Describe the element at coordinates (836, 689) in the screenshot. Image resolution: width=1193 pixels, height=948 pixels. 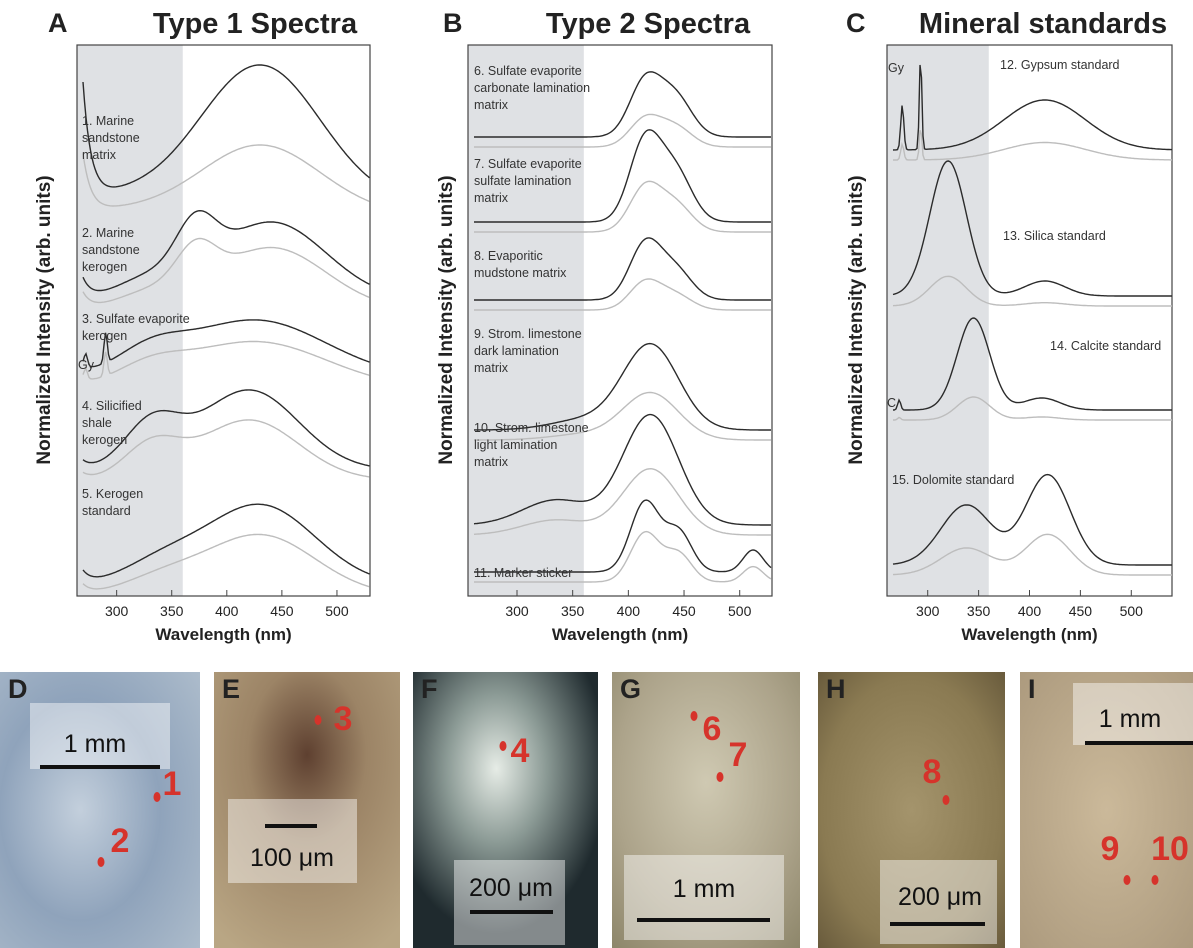
I see `photo-letter: H` at that location.